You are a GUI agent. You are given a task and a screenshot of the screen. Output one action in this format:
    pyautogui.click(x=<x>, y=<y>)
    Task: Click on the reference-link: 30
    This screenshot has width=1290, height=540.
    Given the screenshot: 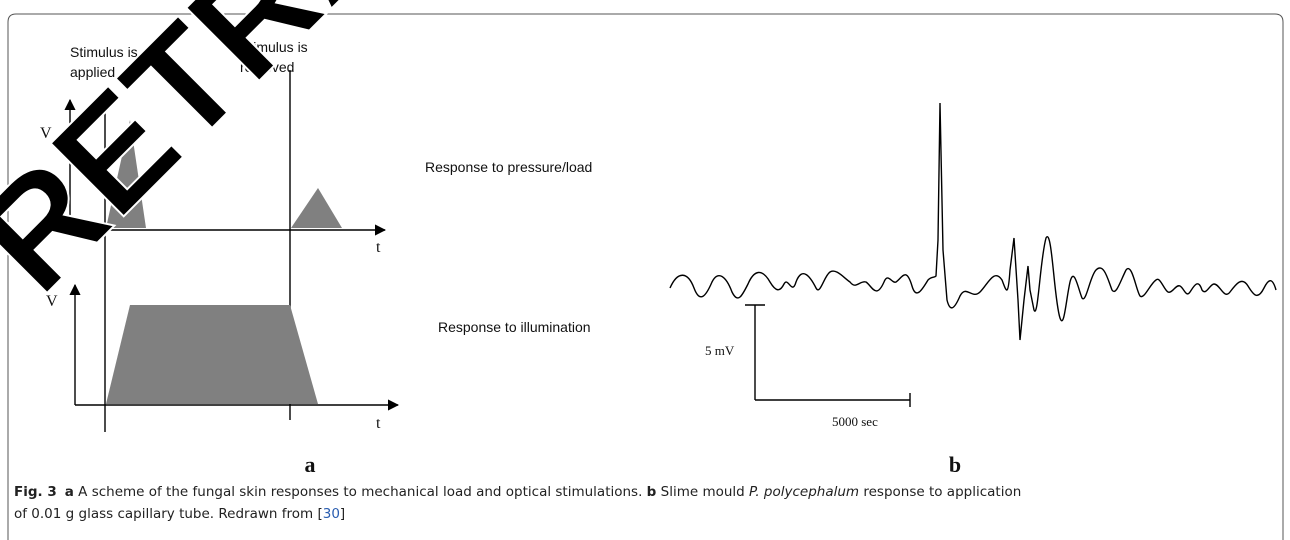 What is the action you would take?
    pyautogui.click(x=331, y=514)
    